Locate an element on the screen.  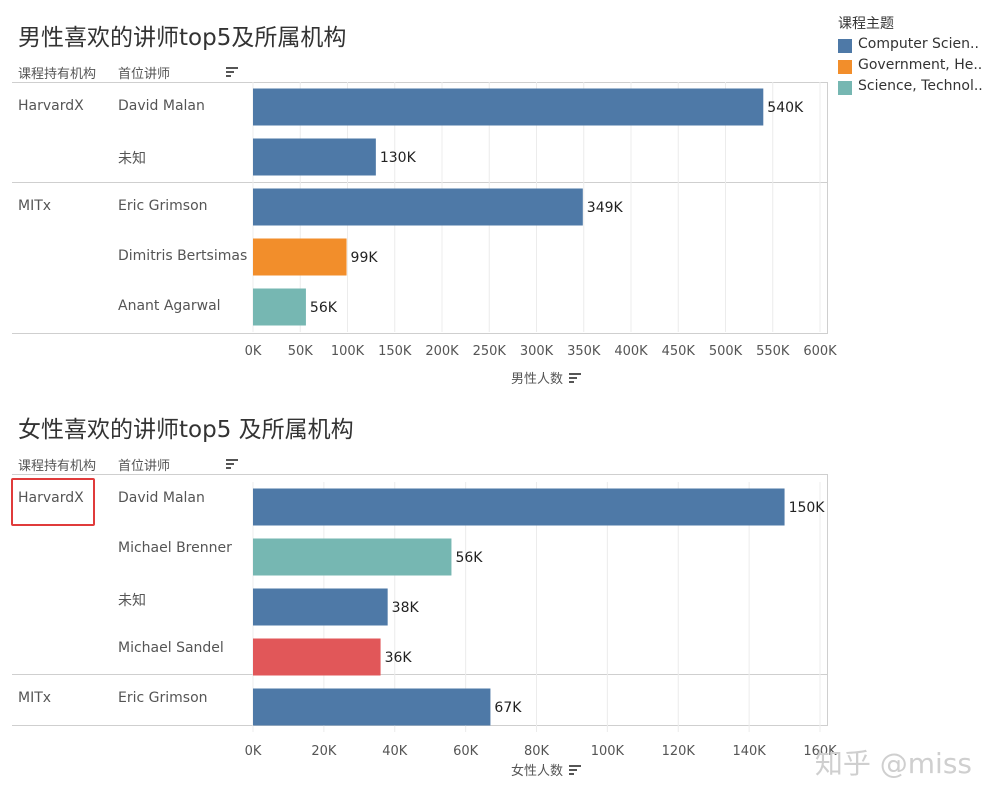
org-column-header-male: 课程持有机构 is located at coordinates (57, 74).